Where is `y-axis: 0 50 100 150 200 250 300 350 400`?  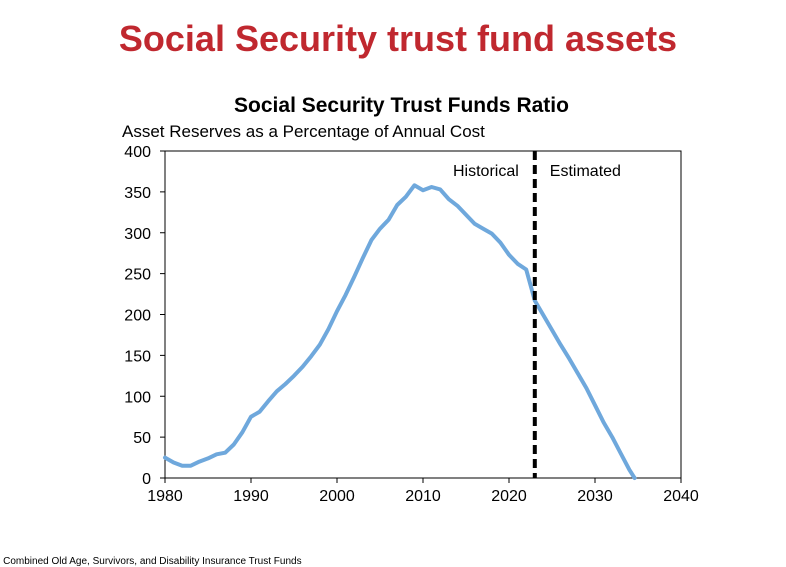
y-axis: 0 50 100 150 200 250 300 350 400 is located at coordinates (144, 316).